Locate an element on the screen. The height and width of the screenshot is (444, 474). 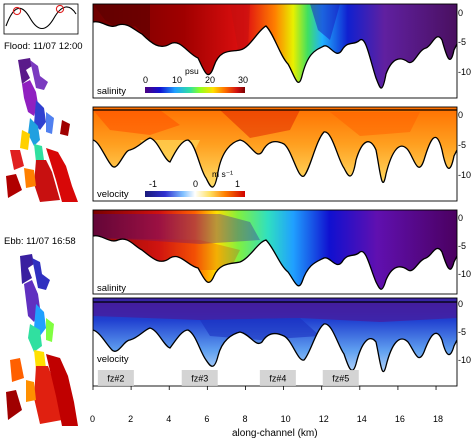
x-tick-label: 0 is located at coordinates (93, 419).